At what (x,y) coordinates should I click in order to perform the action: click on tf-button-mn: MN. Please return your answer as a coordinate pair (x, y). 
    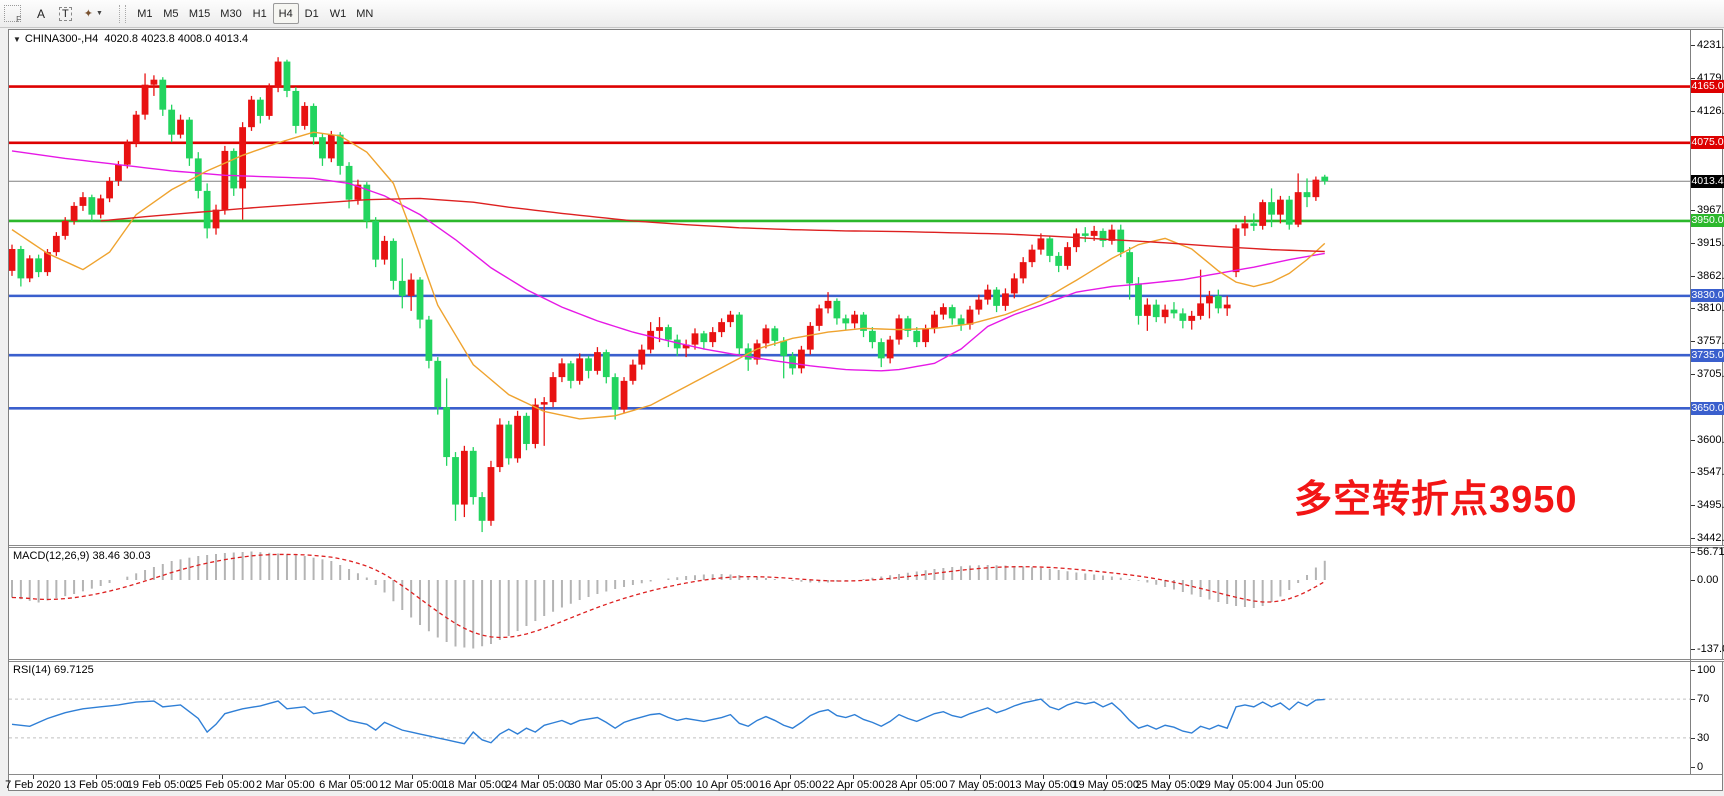
    Looking at the image, I should click on (365, 13).